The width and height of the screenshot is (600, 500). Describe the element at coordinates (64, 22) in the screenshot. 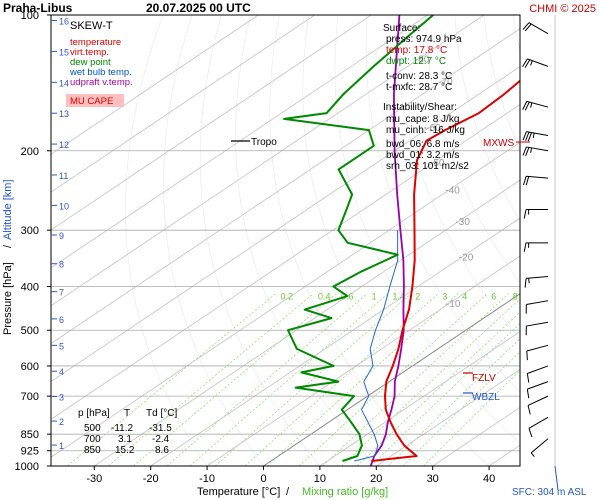

I see `altitude-tick-label: 16` at that location.